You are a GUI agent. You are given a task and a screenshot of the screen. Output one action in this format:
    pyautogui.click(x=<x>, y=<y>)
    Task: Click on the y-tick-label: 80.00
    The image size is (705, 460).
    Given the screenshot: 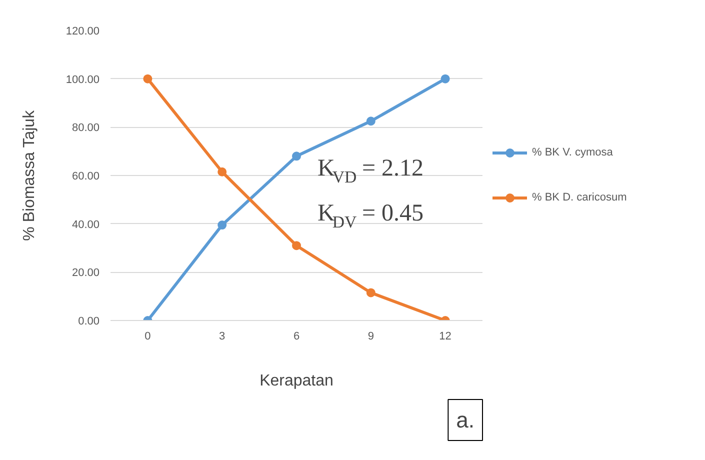 What is the action you would take?
    pyautogui.click(x=86, y=128)
    